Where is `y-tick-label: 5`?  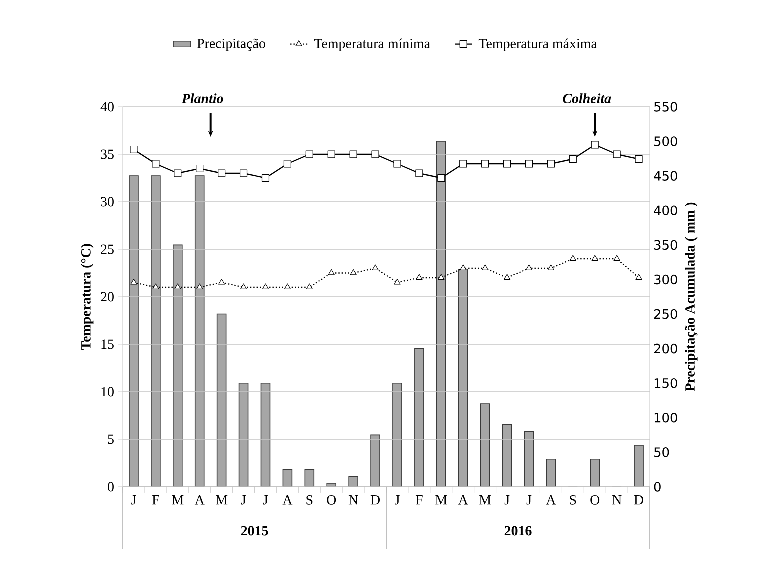
y-tick-label: 5 is located at coordinates (111, 439).